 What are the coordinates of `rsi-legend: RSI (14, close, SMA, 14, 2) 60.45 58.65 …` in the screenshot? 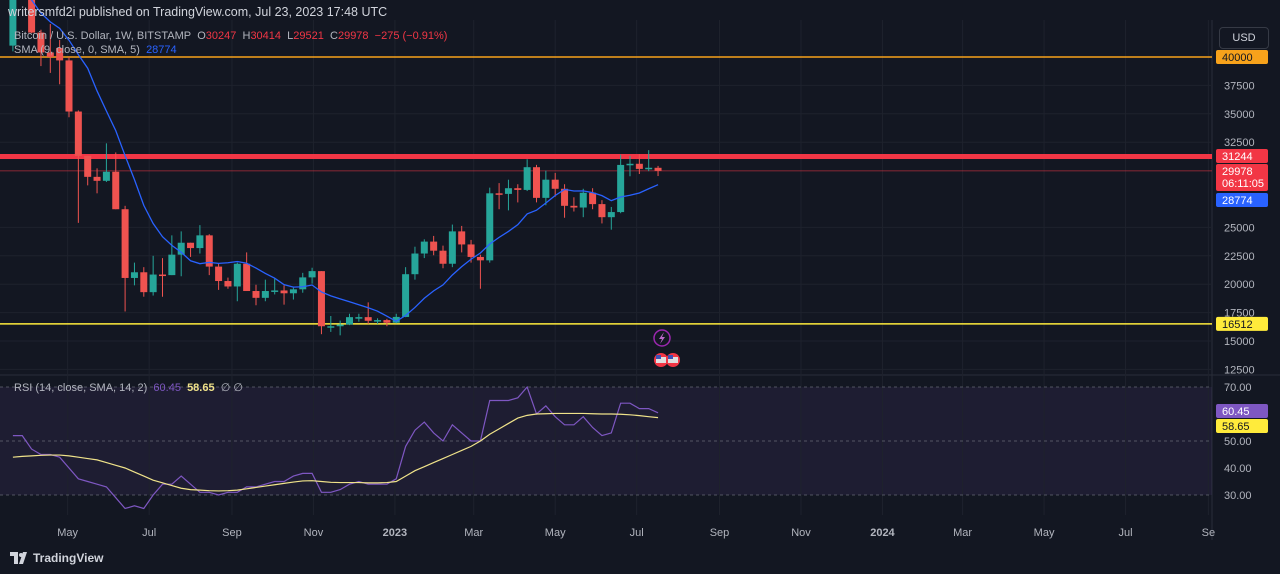 It's located at (128, 387).